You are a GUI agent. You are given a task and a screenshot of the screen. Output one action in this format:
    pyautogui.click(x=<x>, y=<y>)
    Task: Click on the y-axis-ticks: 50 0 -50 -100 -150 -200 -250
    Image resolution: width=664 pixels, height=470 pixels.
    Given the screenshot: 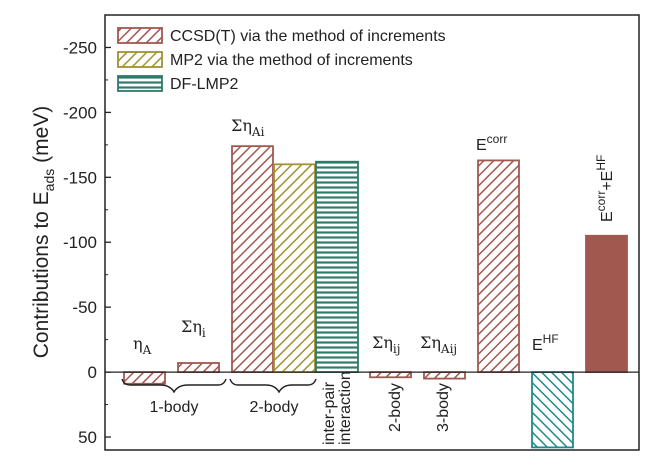 What is the action you would take?
    pyautogui.click(x=87, y=242)
    